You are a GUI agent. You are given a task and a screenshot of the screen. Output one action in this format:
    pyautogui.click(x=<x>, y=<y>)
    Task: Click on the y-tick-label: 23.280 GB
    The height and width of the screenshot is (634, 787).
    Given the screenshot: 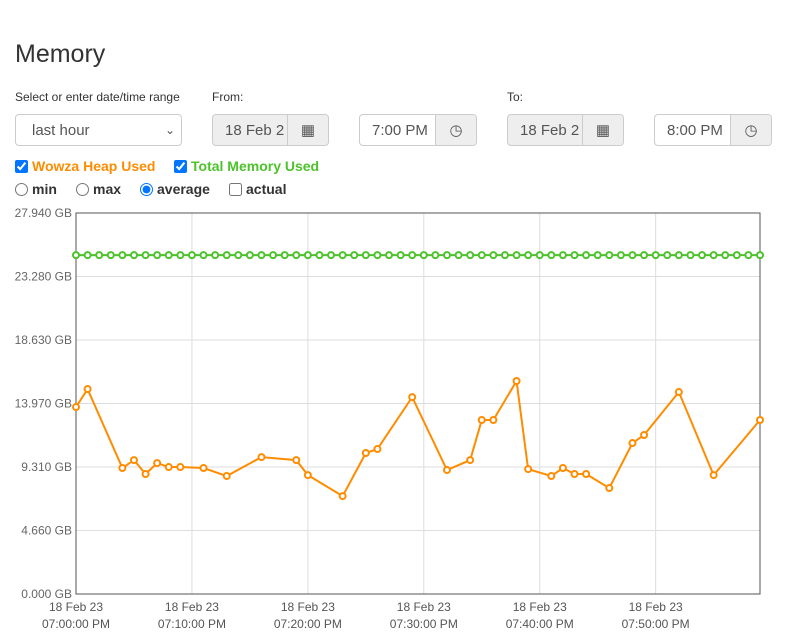 What is the action you would take?
    pyautogui.click(x=43, y=277)
    